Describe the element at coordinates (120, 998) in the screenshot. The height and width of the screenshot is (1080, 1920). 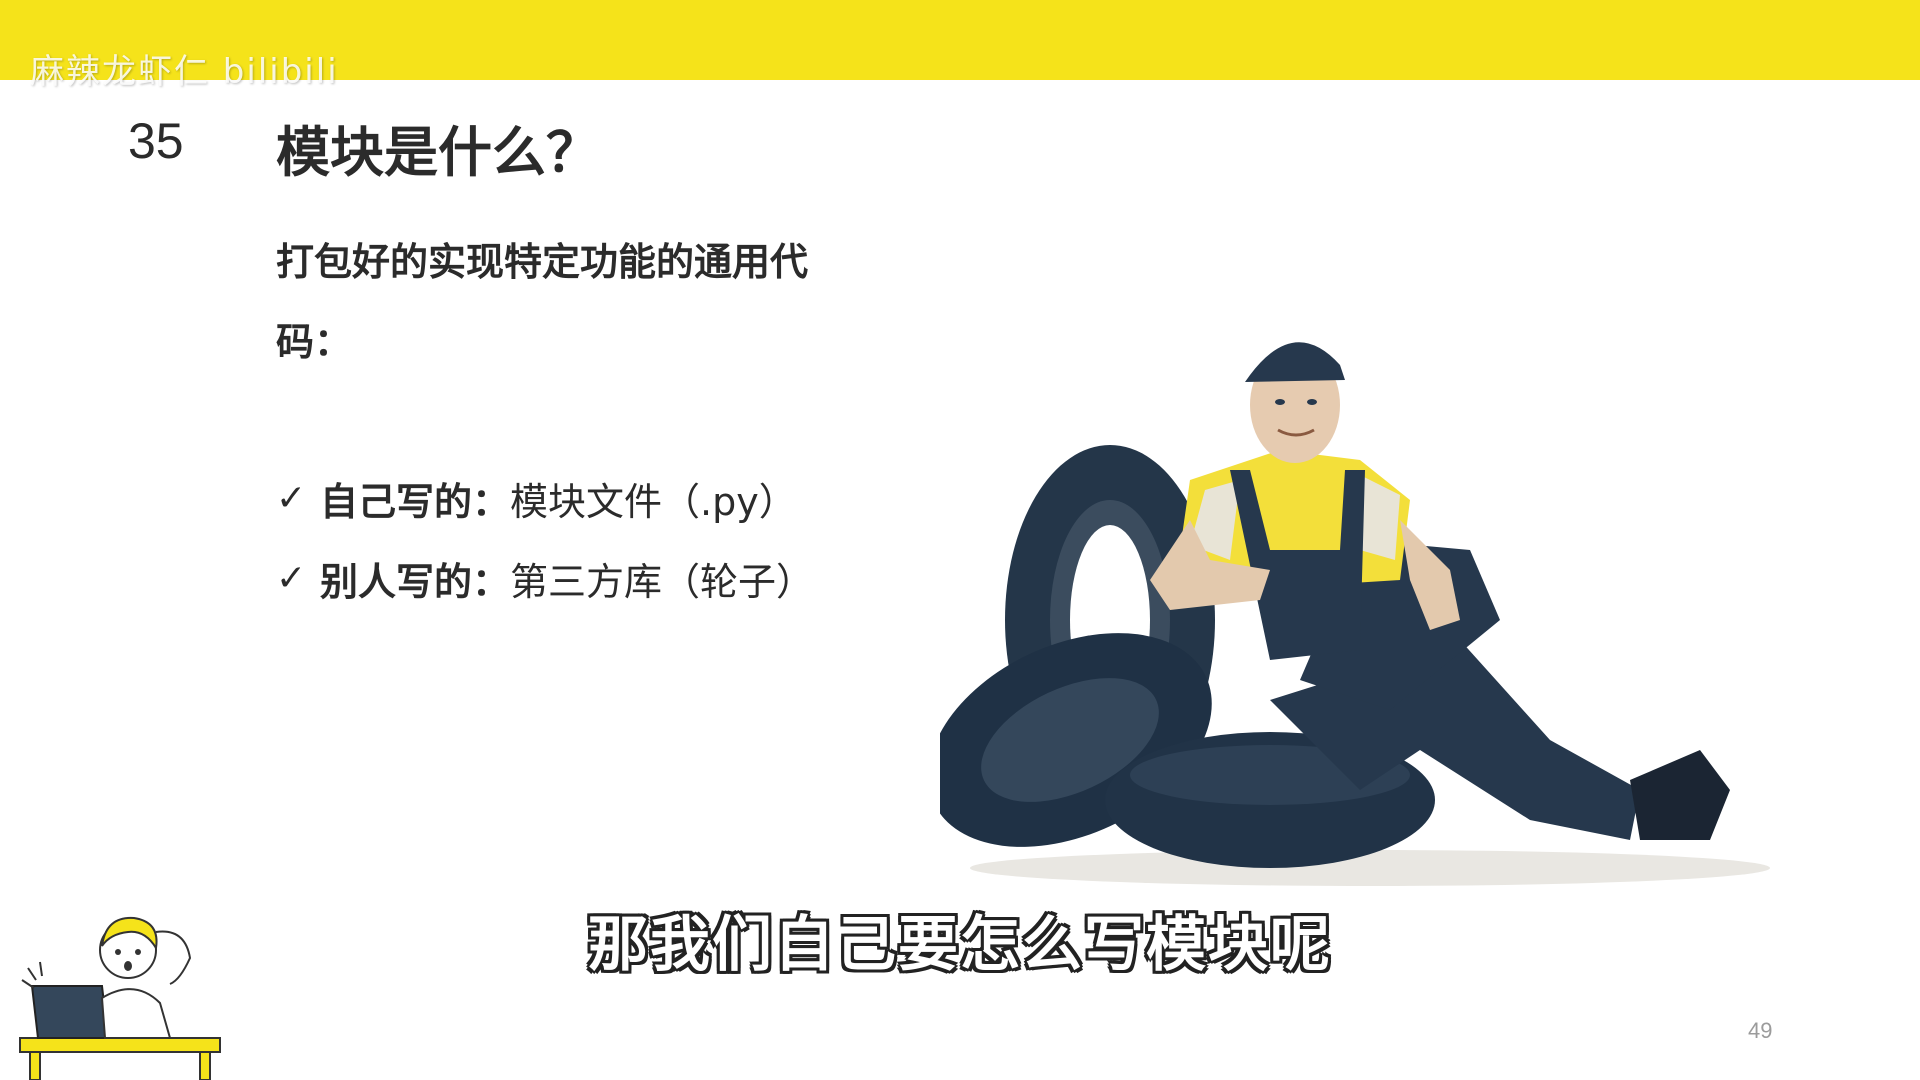
I see `girl-with-laptop-mascot` at that location.